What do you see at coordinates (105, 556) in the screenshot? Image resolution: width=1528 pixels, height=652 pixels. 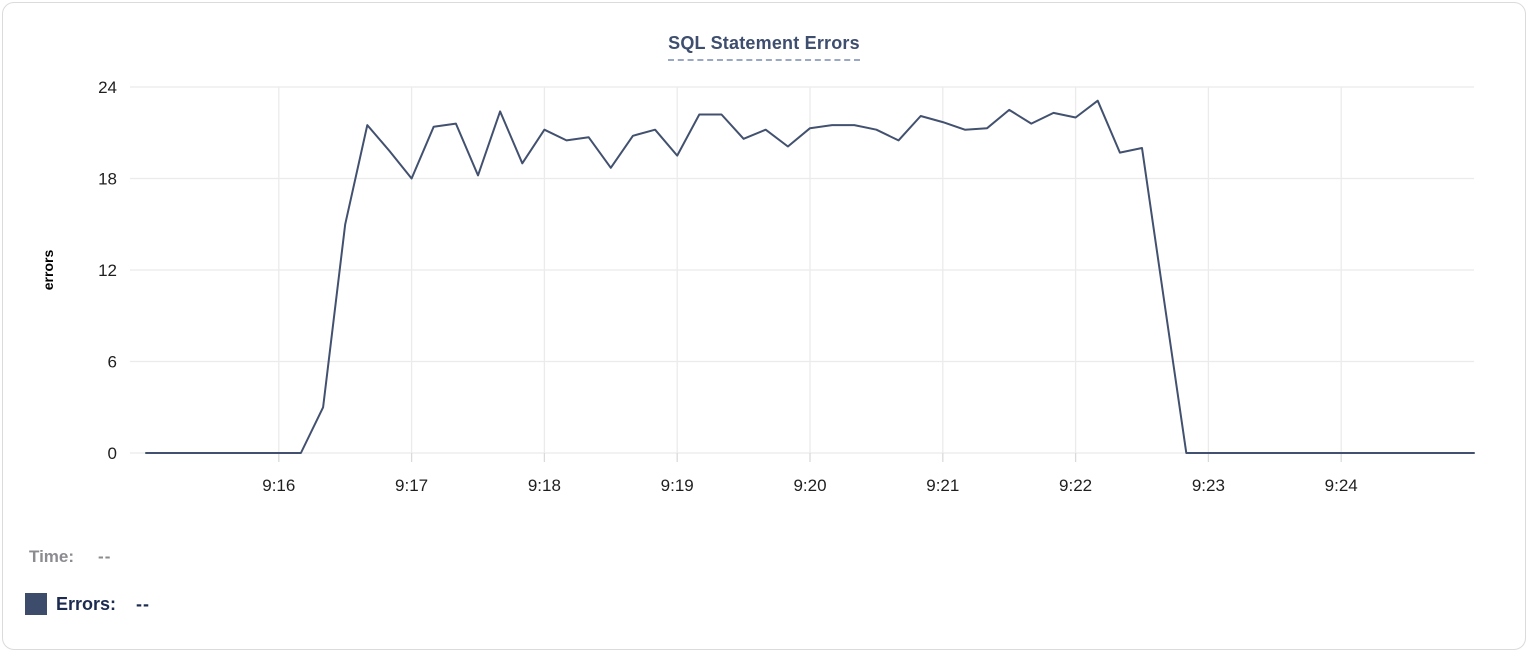 I see `time-value: --` at bounding box center [105, 556].